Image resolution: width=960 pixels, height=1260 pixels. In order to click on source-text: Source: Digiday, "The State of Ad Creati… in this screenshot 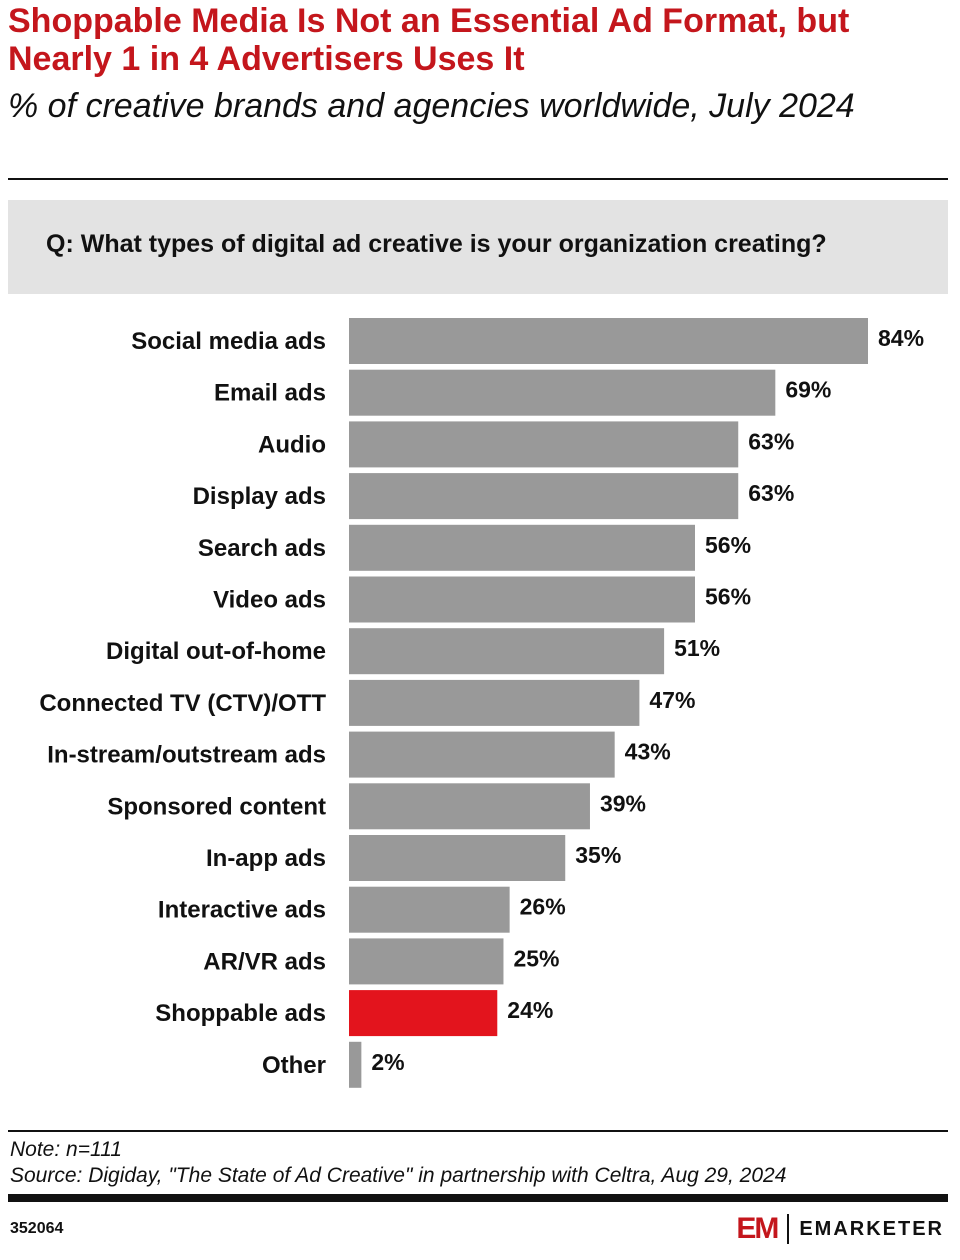, I will do `click(398, 1175)`.